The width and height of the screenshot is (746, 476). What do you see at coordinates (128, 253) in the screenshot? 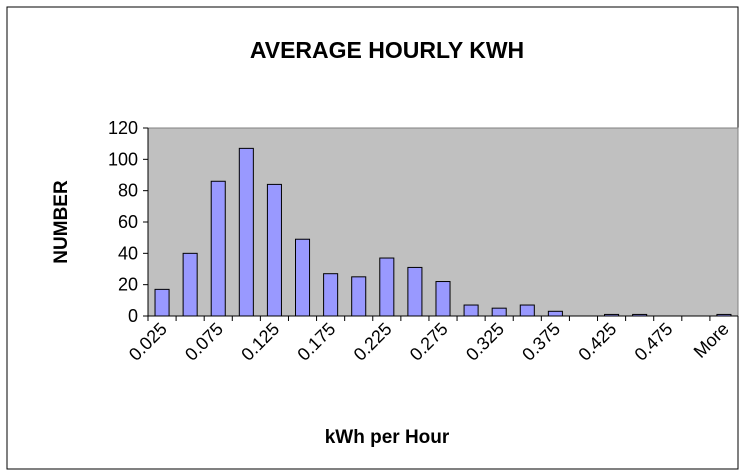
I see `y-tick-label: 40` at bounding box center [128, 253].